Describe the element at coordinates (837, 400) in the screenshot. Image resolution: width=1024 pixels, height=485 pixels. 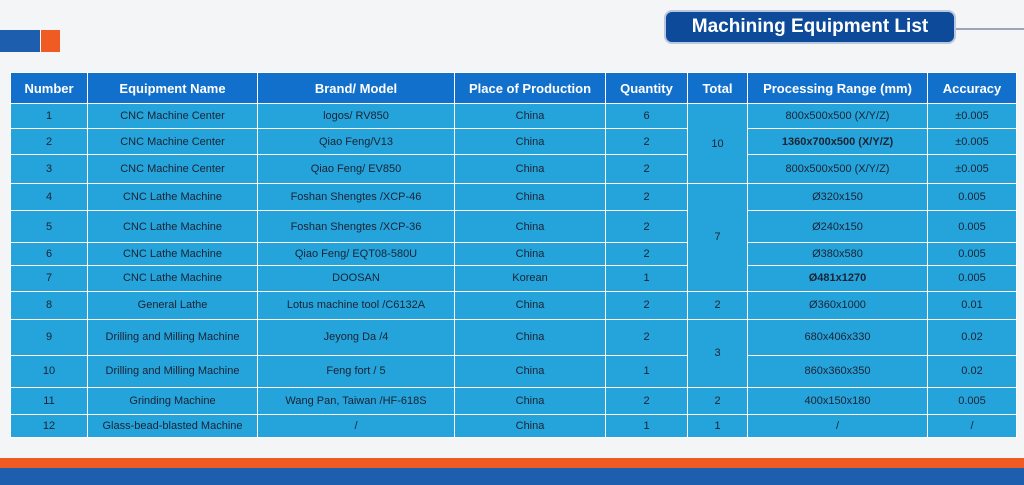
I see `cell-range: 400x150x180` at that location.